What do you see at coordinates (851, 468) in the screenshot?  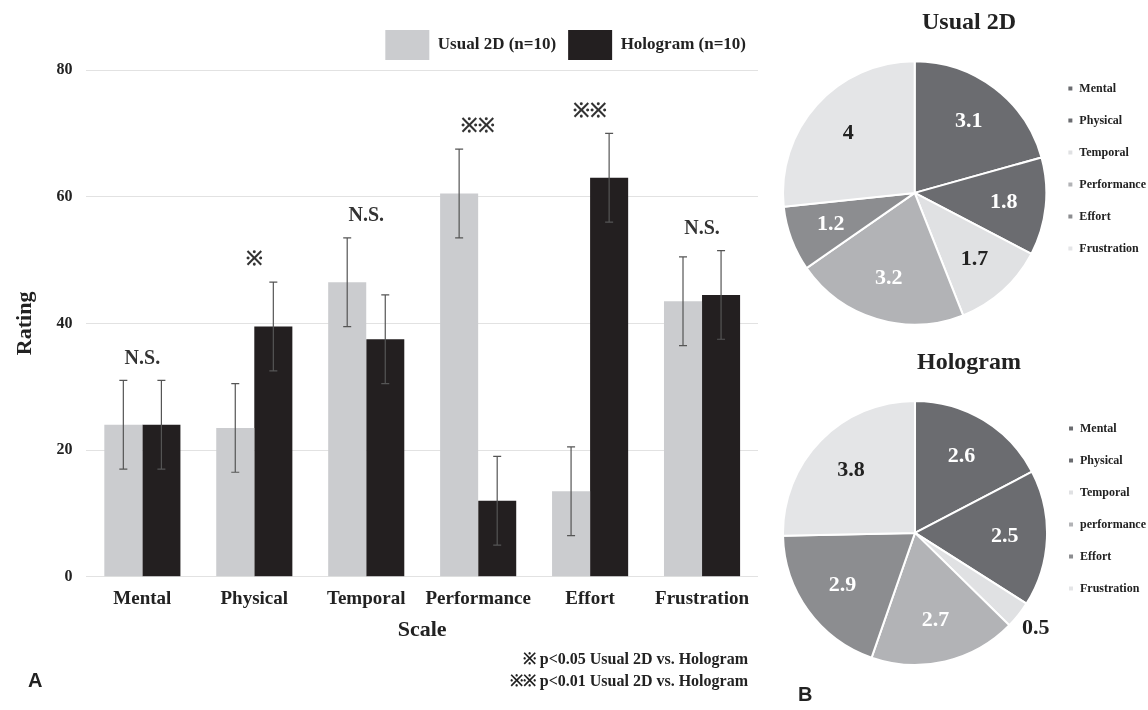 I see `data-label: 3.8` at bounding box center [851, 468].